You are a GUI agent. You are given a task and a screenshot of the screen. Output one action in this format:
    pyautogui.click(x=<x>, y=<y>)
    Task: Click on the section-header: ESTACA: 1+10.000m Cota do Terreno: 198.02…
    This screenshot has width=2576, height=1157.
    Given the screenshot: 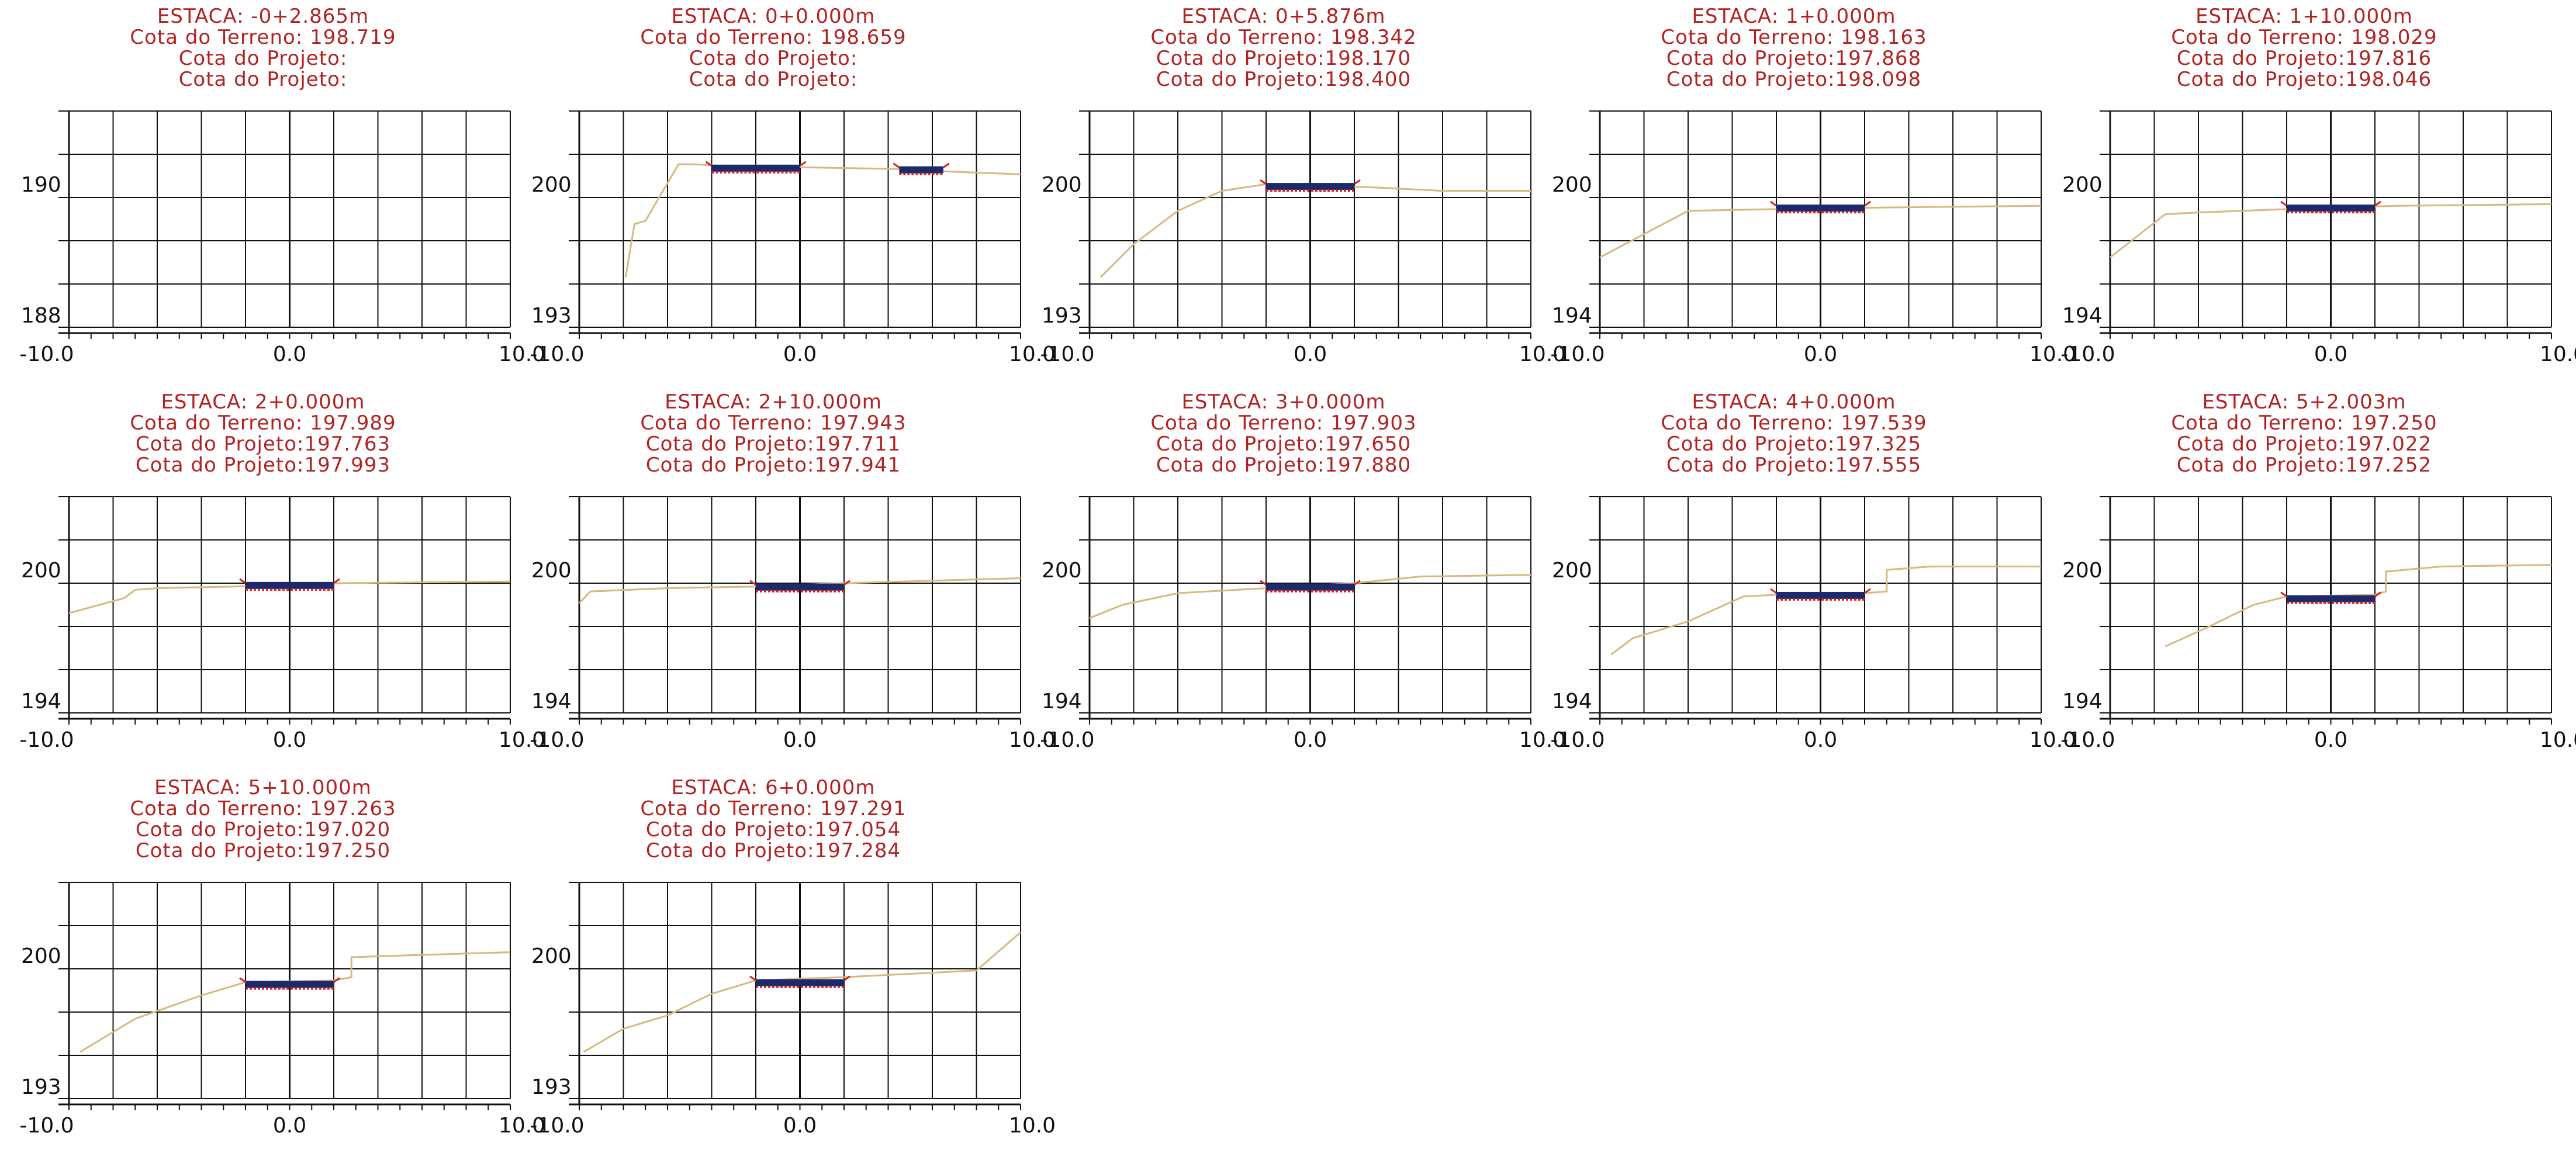 What is the action you would take?
    pyautogui.click(x=2304, y=48)
    